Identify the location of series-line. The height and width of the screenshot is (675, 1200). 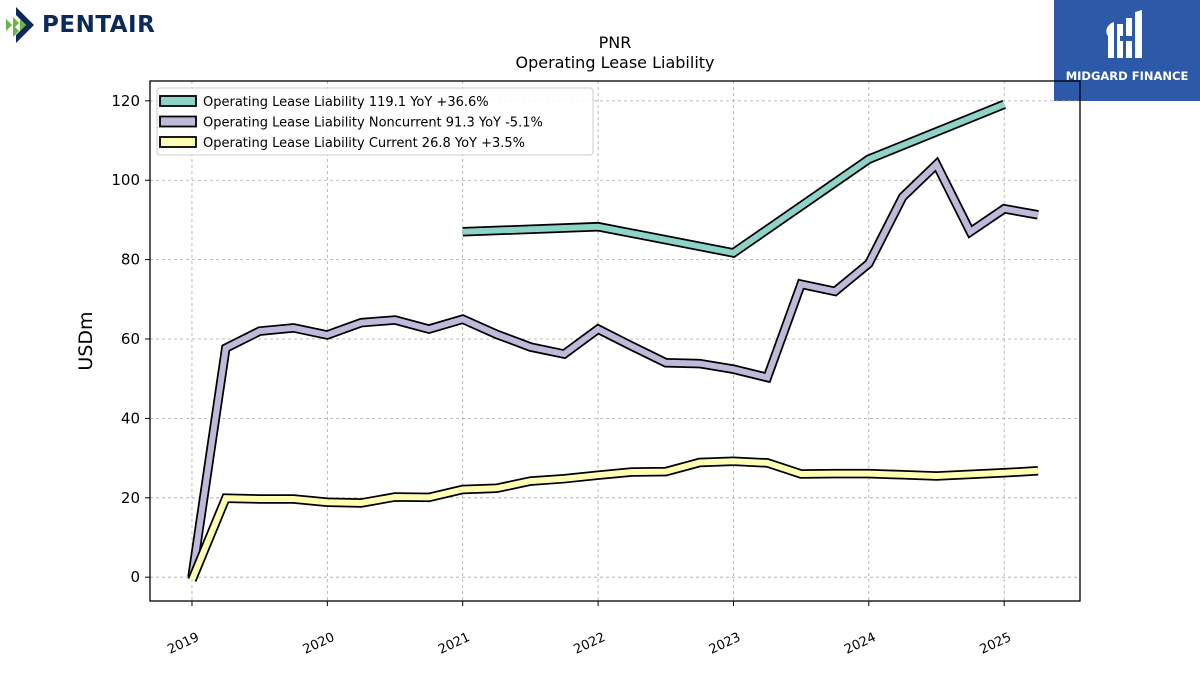
(614, 520).